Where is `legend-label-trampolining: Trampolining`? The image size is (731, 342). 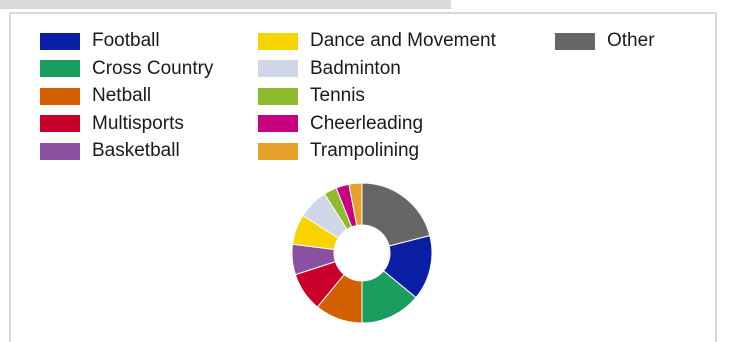
legend-label-trampolining: Trampolining is located at coordinates (365, 150).